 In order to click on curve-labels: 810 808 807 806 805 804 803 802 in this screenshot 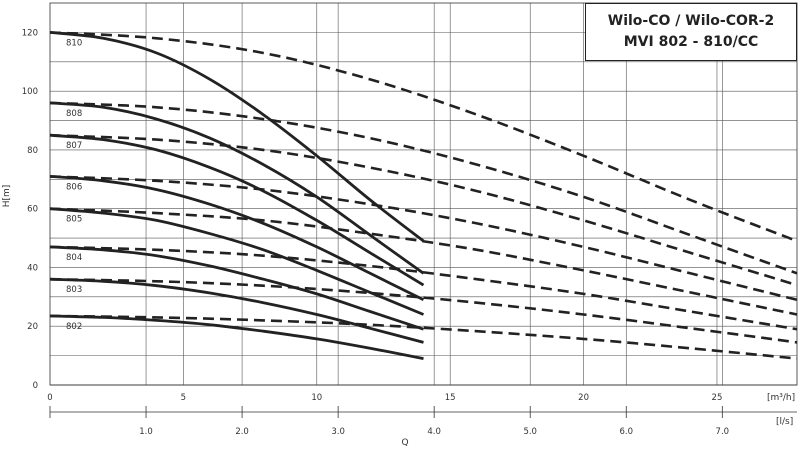, I will do `click(74, 185)`.